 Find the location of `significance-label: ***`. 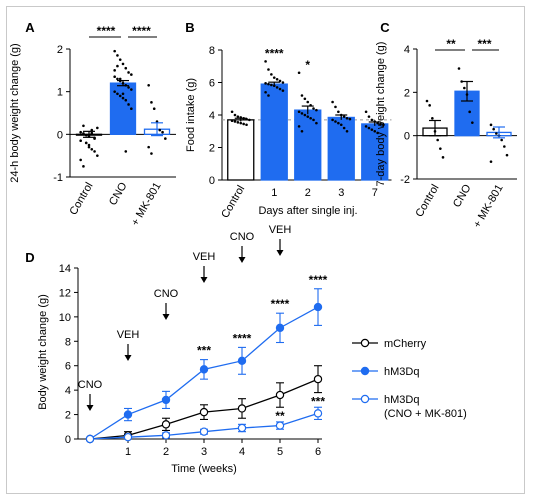

significance-label: *** is located at coordinates (484, 44).